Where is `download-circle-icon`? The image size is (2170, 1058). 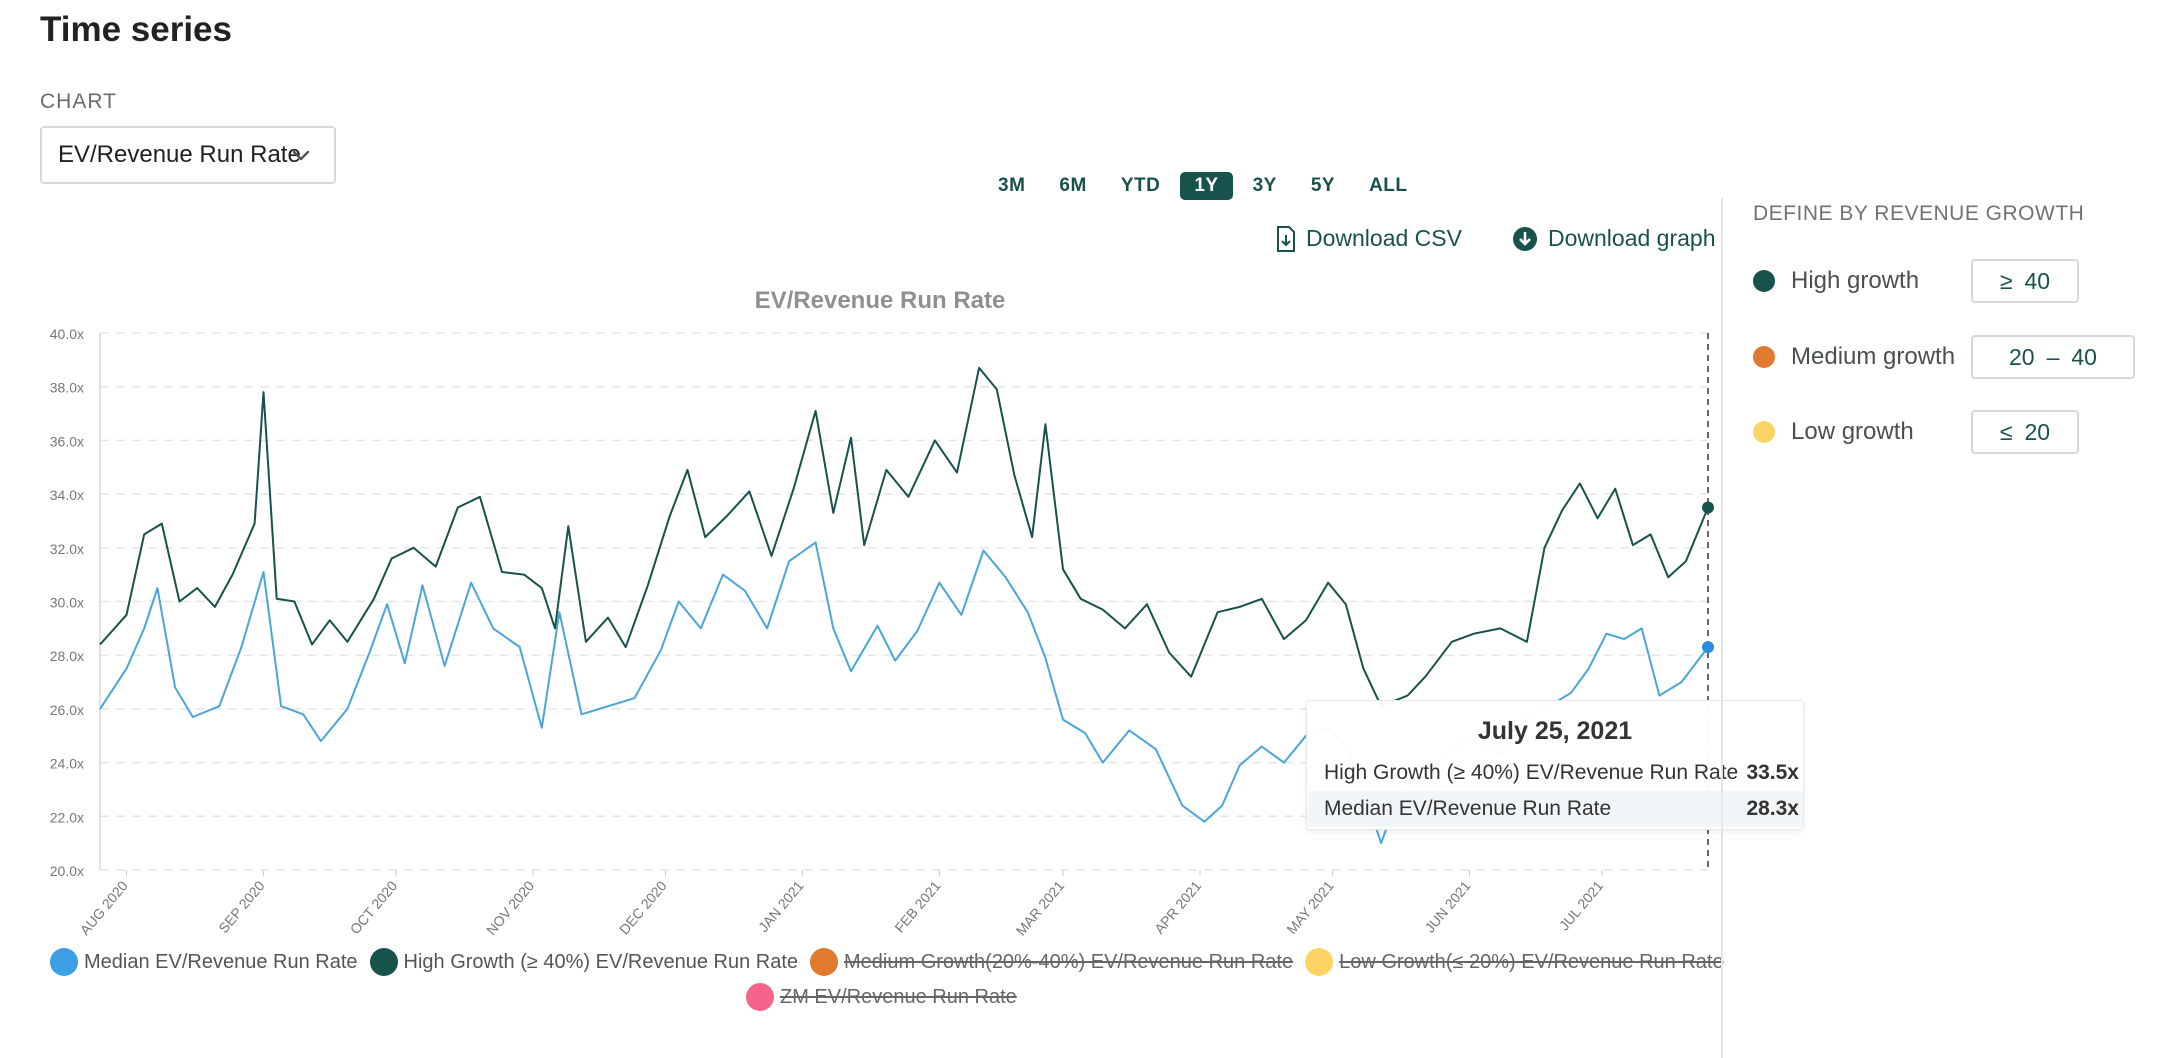
download-circle-icon is located at coordinates (1525, 238).